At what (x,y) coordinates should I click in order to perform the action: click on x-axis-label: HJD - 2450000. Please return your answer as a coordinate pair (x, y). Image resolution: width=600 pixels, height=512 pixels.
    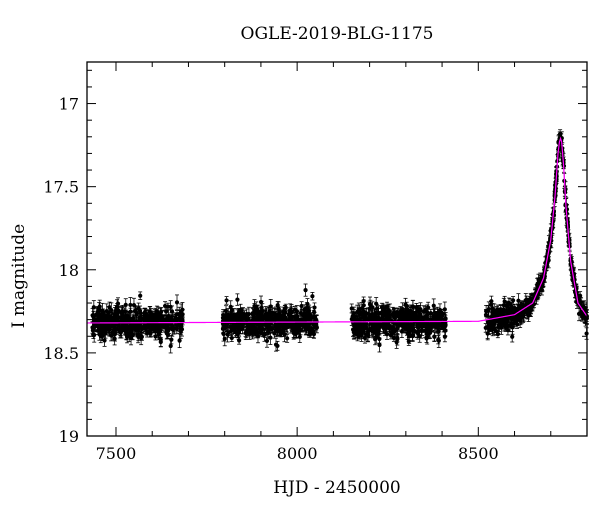
    Looking at the image, I should click on (337, 488).